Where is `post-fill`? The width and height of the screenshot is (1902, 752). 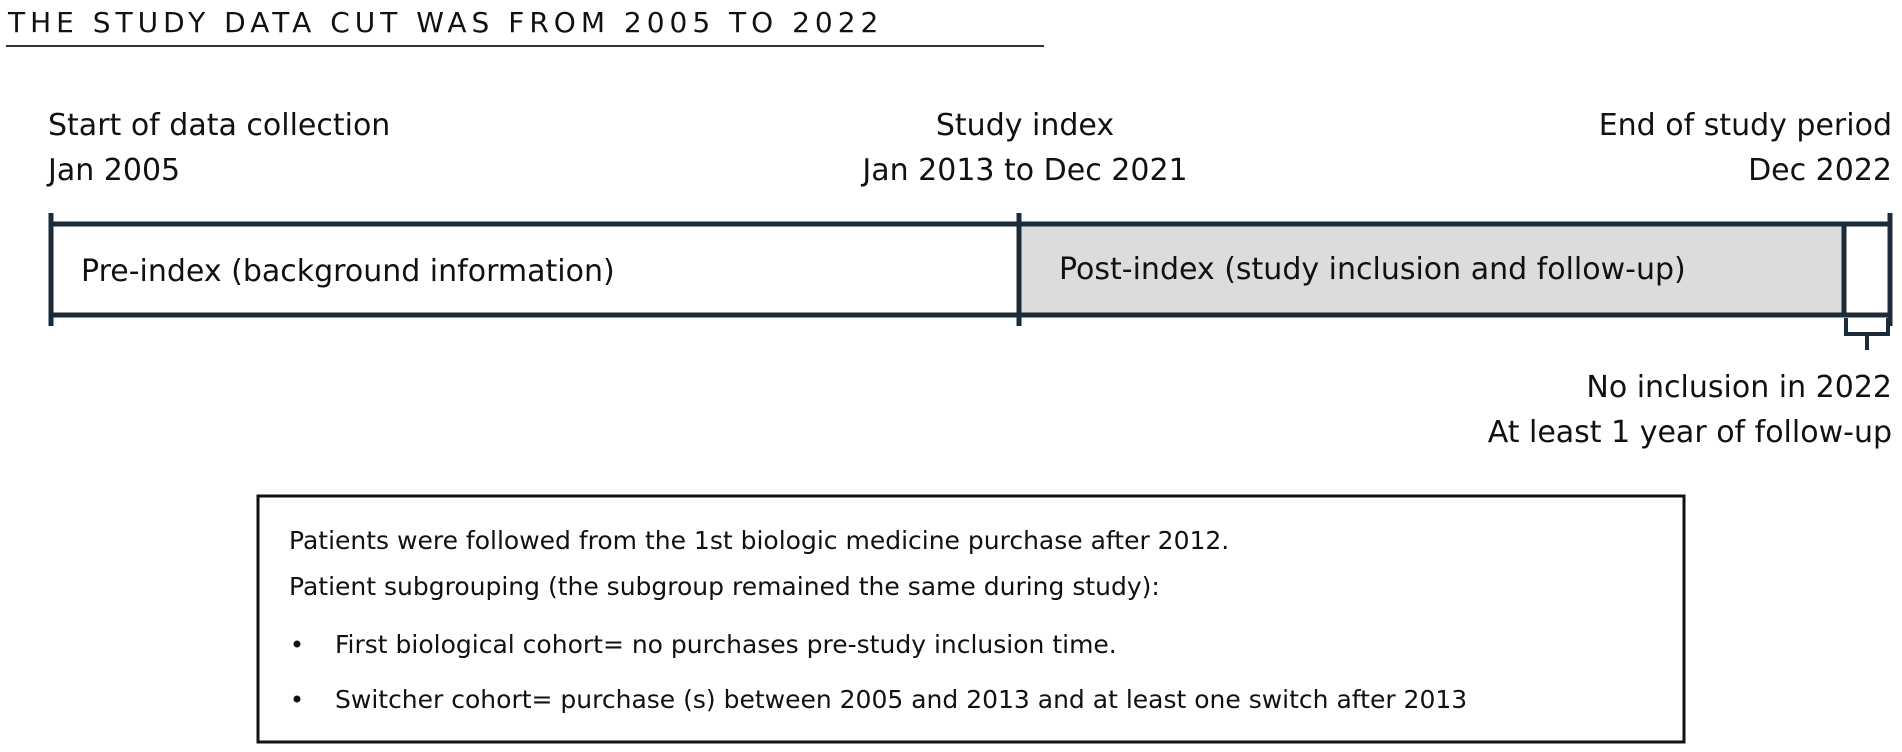 post-fill is located at coordinates (1431, 269).